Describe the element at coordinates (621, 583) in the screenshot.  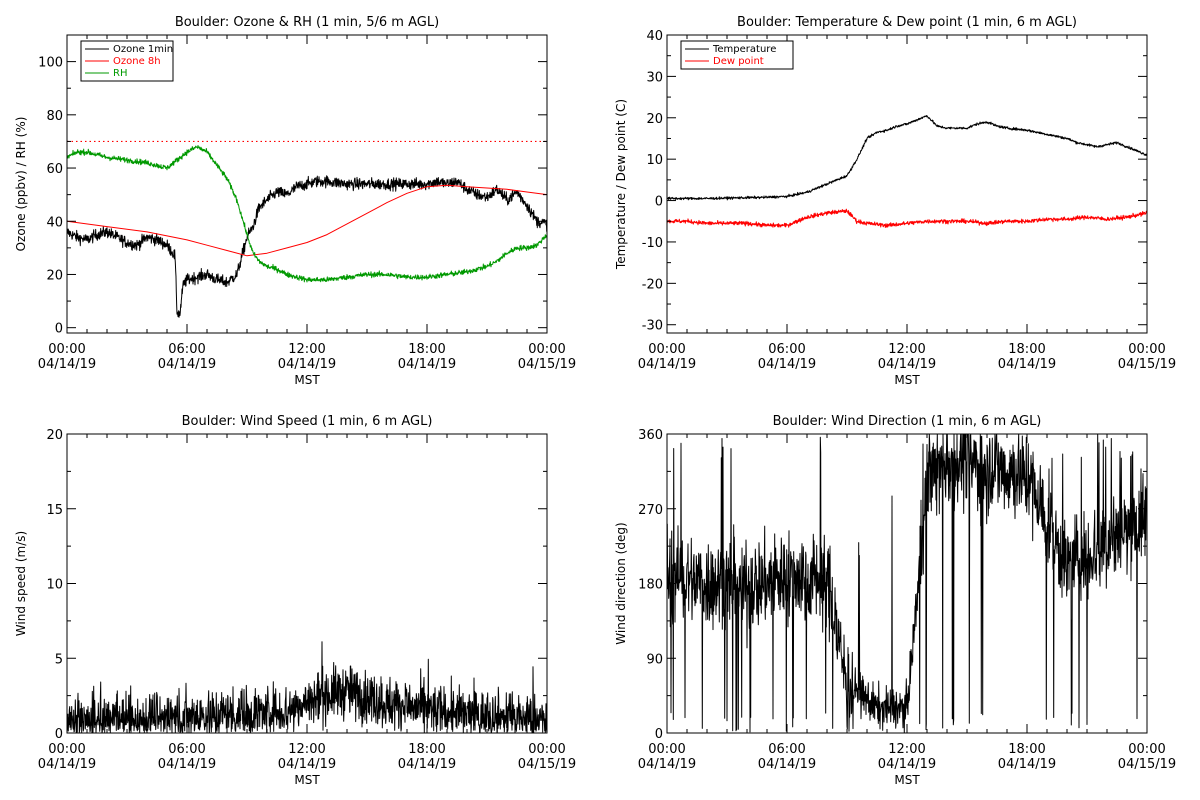
I see `y-axis-label: Wind direction (deg)` at that location.